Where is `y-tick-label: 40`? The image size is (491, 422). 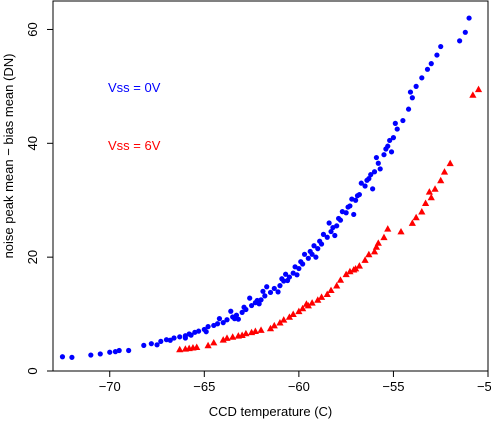
y-tick-label: 40 is located at coordinates (32, 143).